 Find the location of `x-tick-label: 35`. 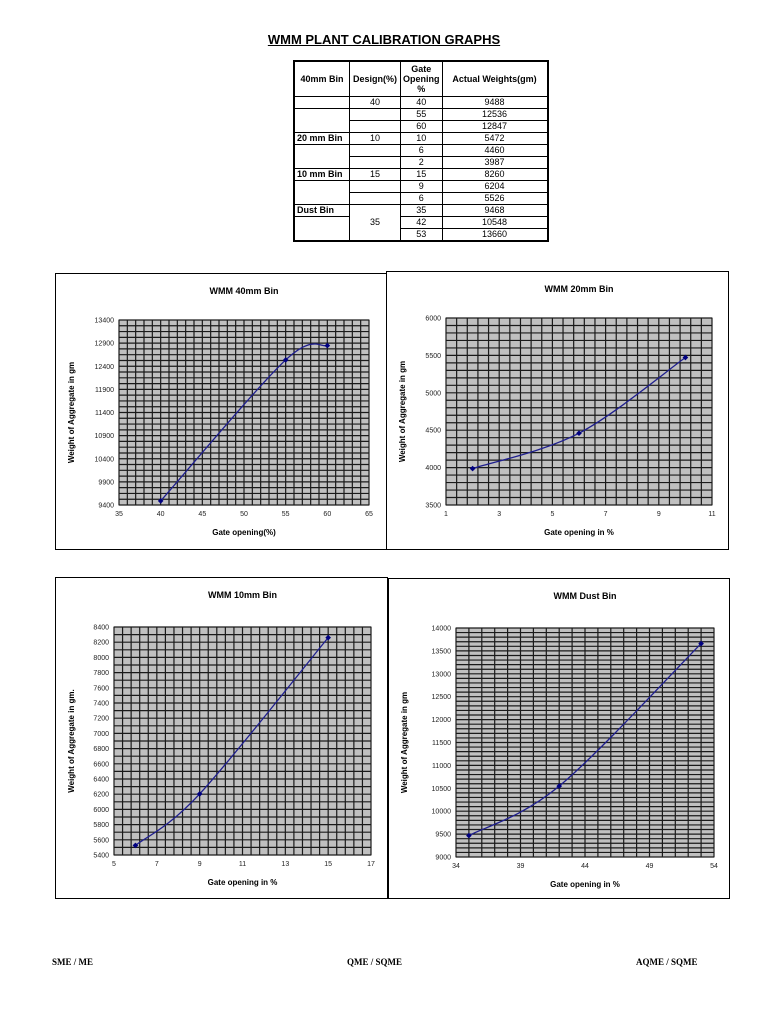

x-tick-label: 35 is located at coordinates (119, 514).